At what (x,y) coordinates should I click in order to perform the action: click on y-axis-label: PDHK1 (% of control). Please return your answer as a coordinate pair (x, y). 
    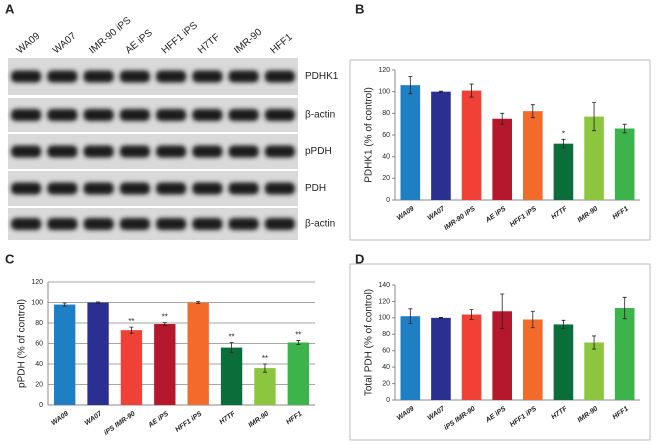
    Looking at the image, I should click on (369, 135).